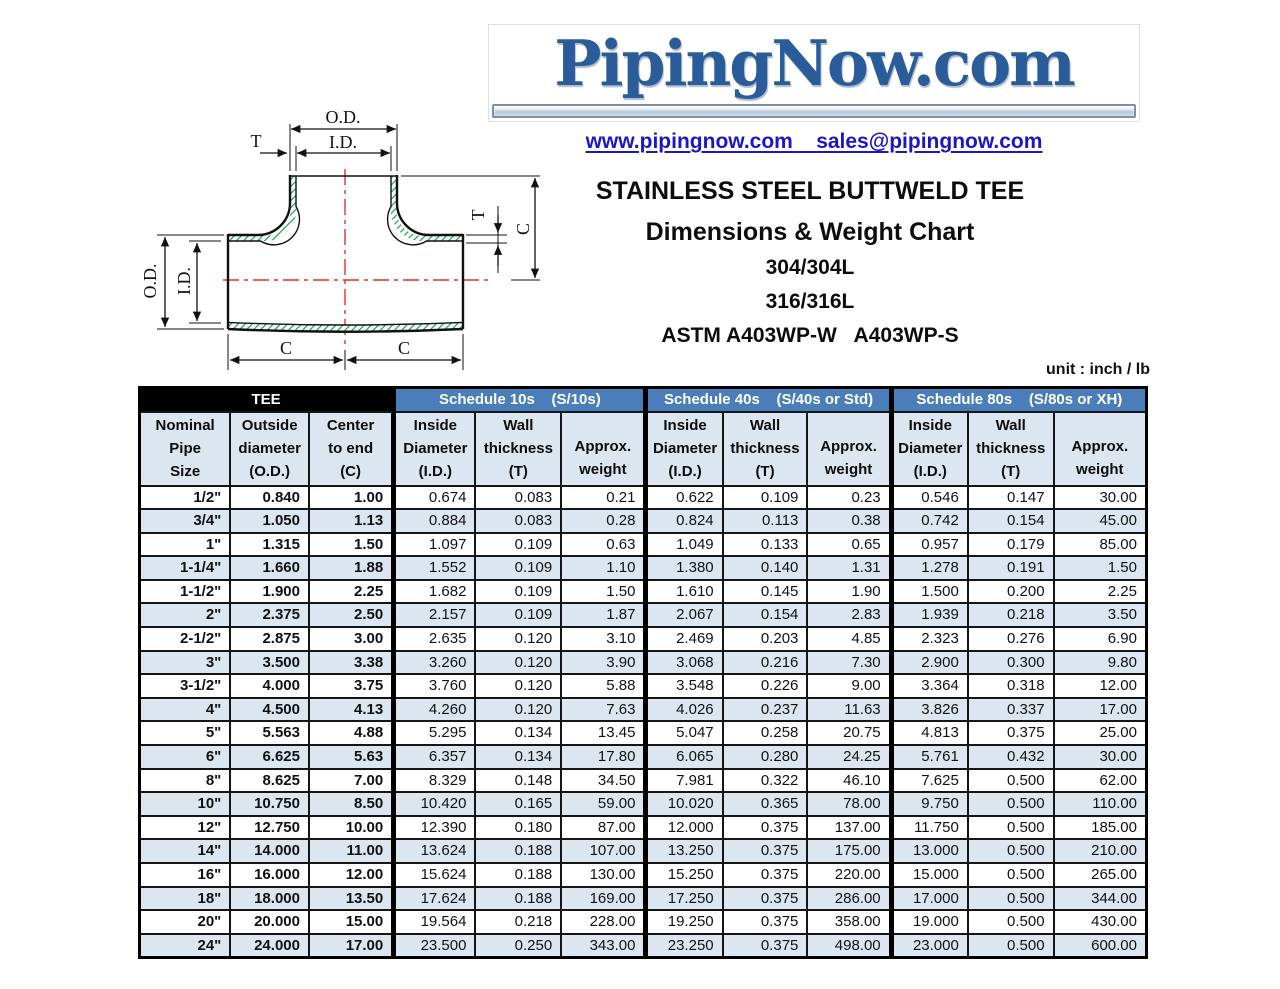  Describe the element at coordinates (351, 521) in the screenshot. I see `table-cell: 1.13` at that location.